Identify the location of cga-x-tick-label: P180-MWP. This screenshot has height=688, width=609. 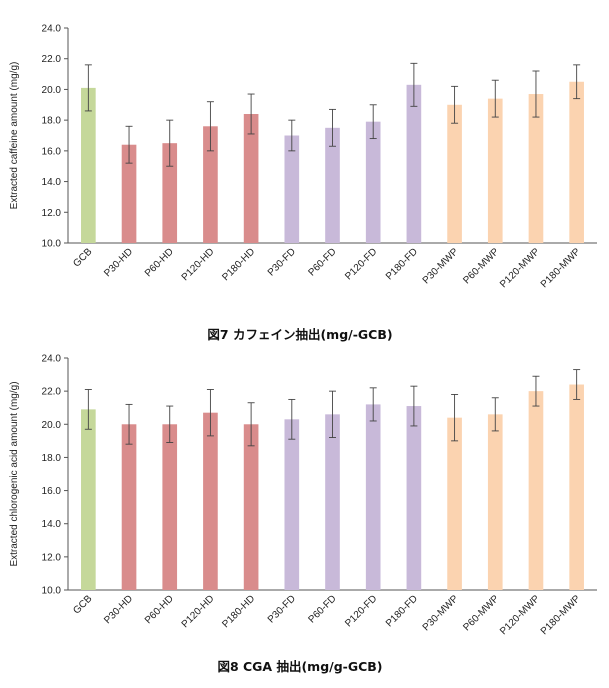
(561, 615).